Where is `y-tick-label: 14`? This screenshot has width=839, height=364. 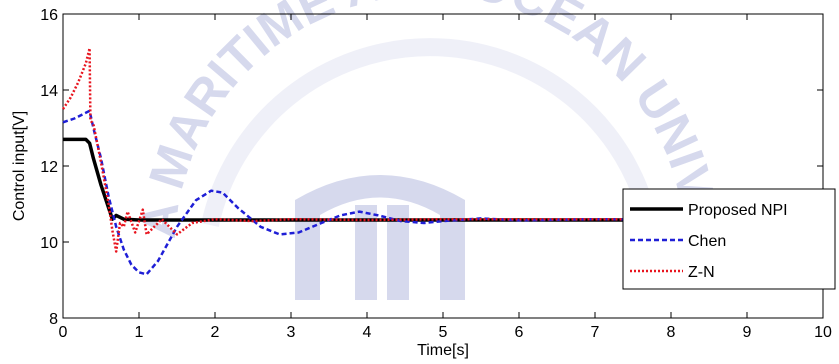
y-tick-label: 14 is located at coordinates (49, 91).